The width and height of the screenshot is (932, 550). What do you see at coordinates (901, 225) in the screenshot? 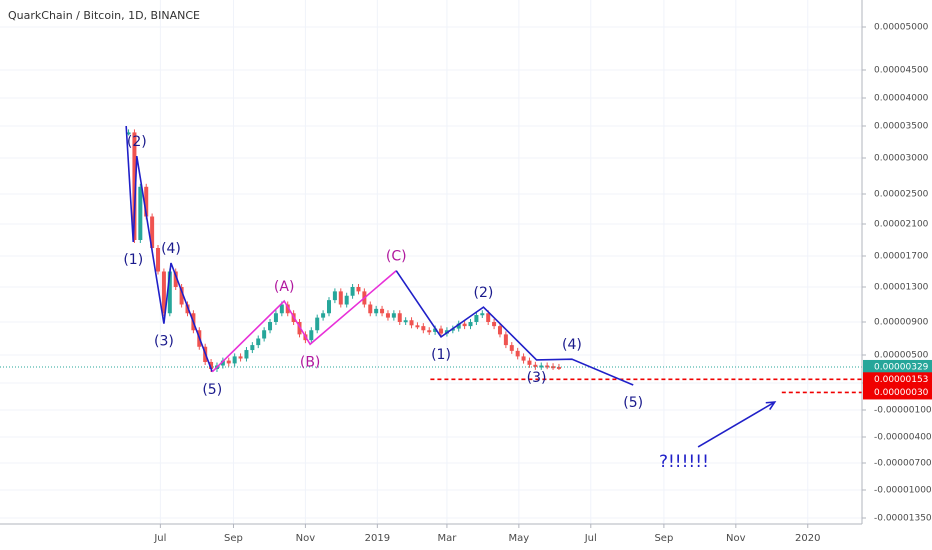
I see `y-tick-label: 0.00002100` at bounding box center [901, 225].